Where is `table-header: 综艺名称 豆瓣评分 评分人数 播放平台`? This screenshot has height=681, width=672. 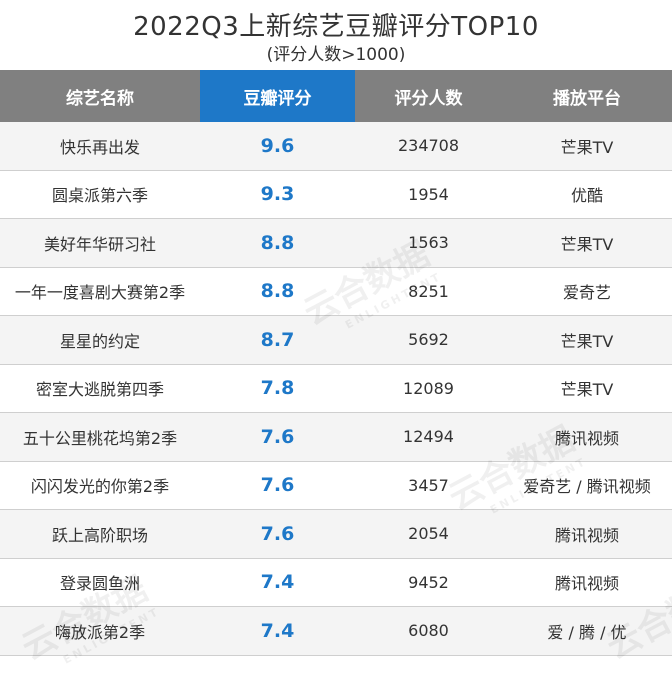 table-header: 综艺名称 豆瓣评分 评分人数 播放平台 is located at coordinates (336, 96).